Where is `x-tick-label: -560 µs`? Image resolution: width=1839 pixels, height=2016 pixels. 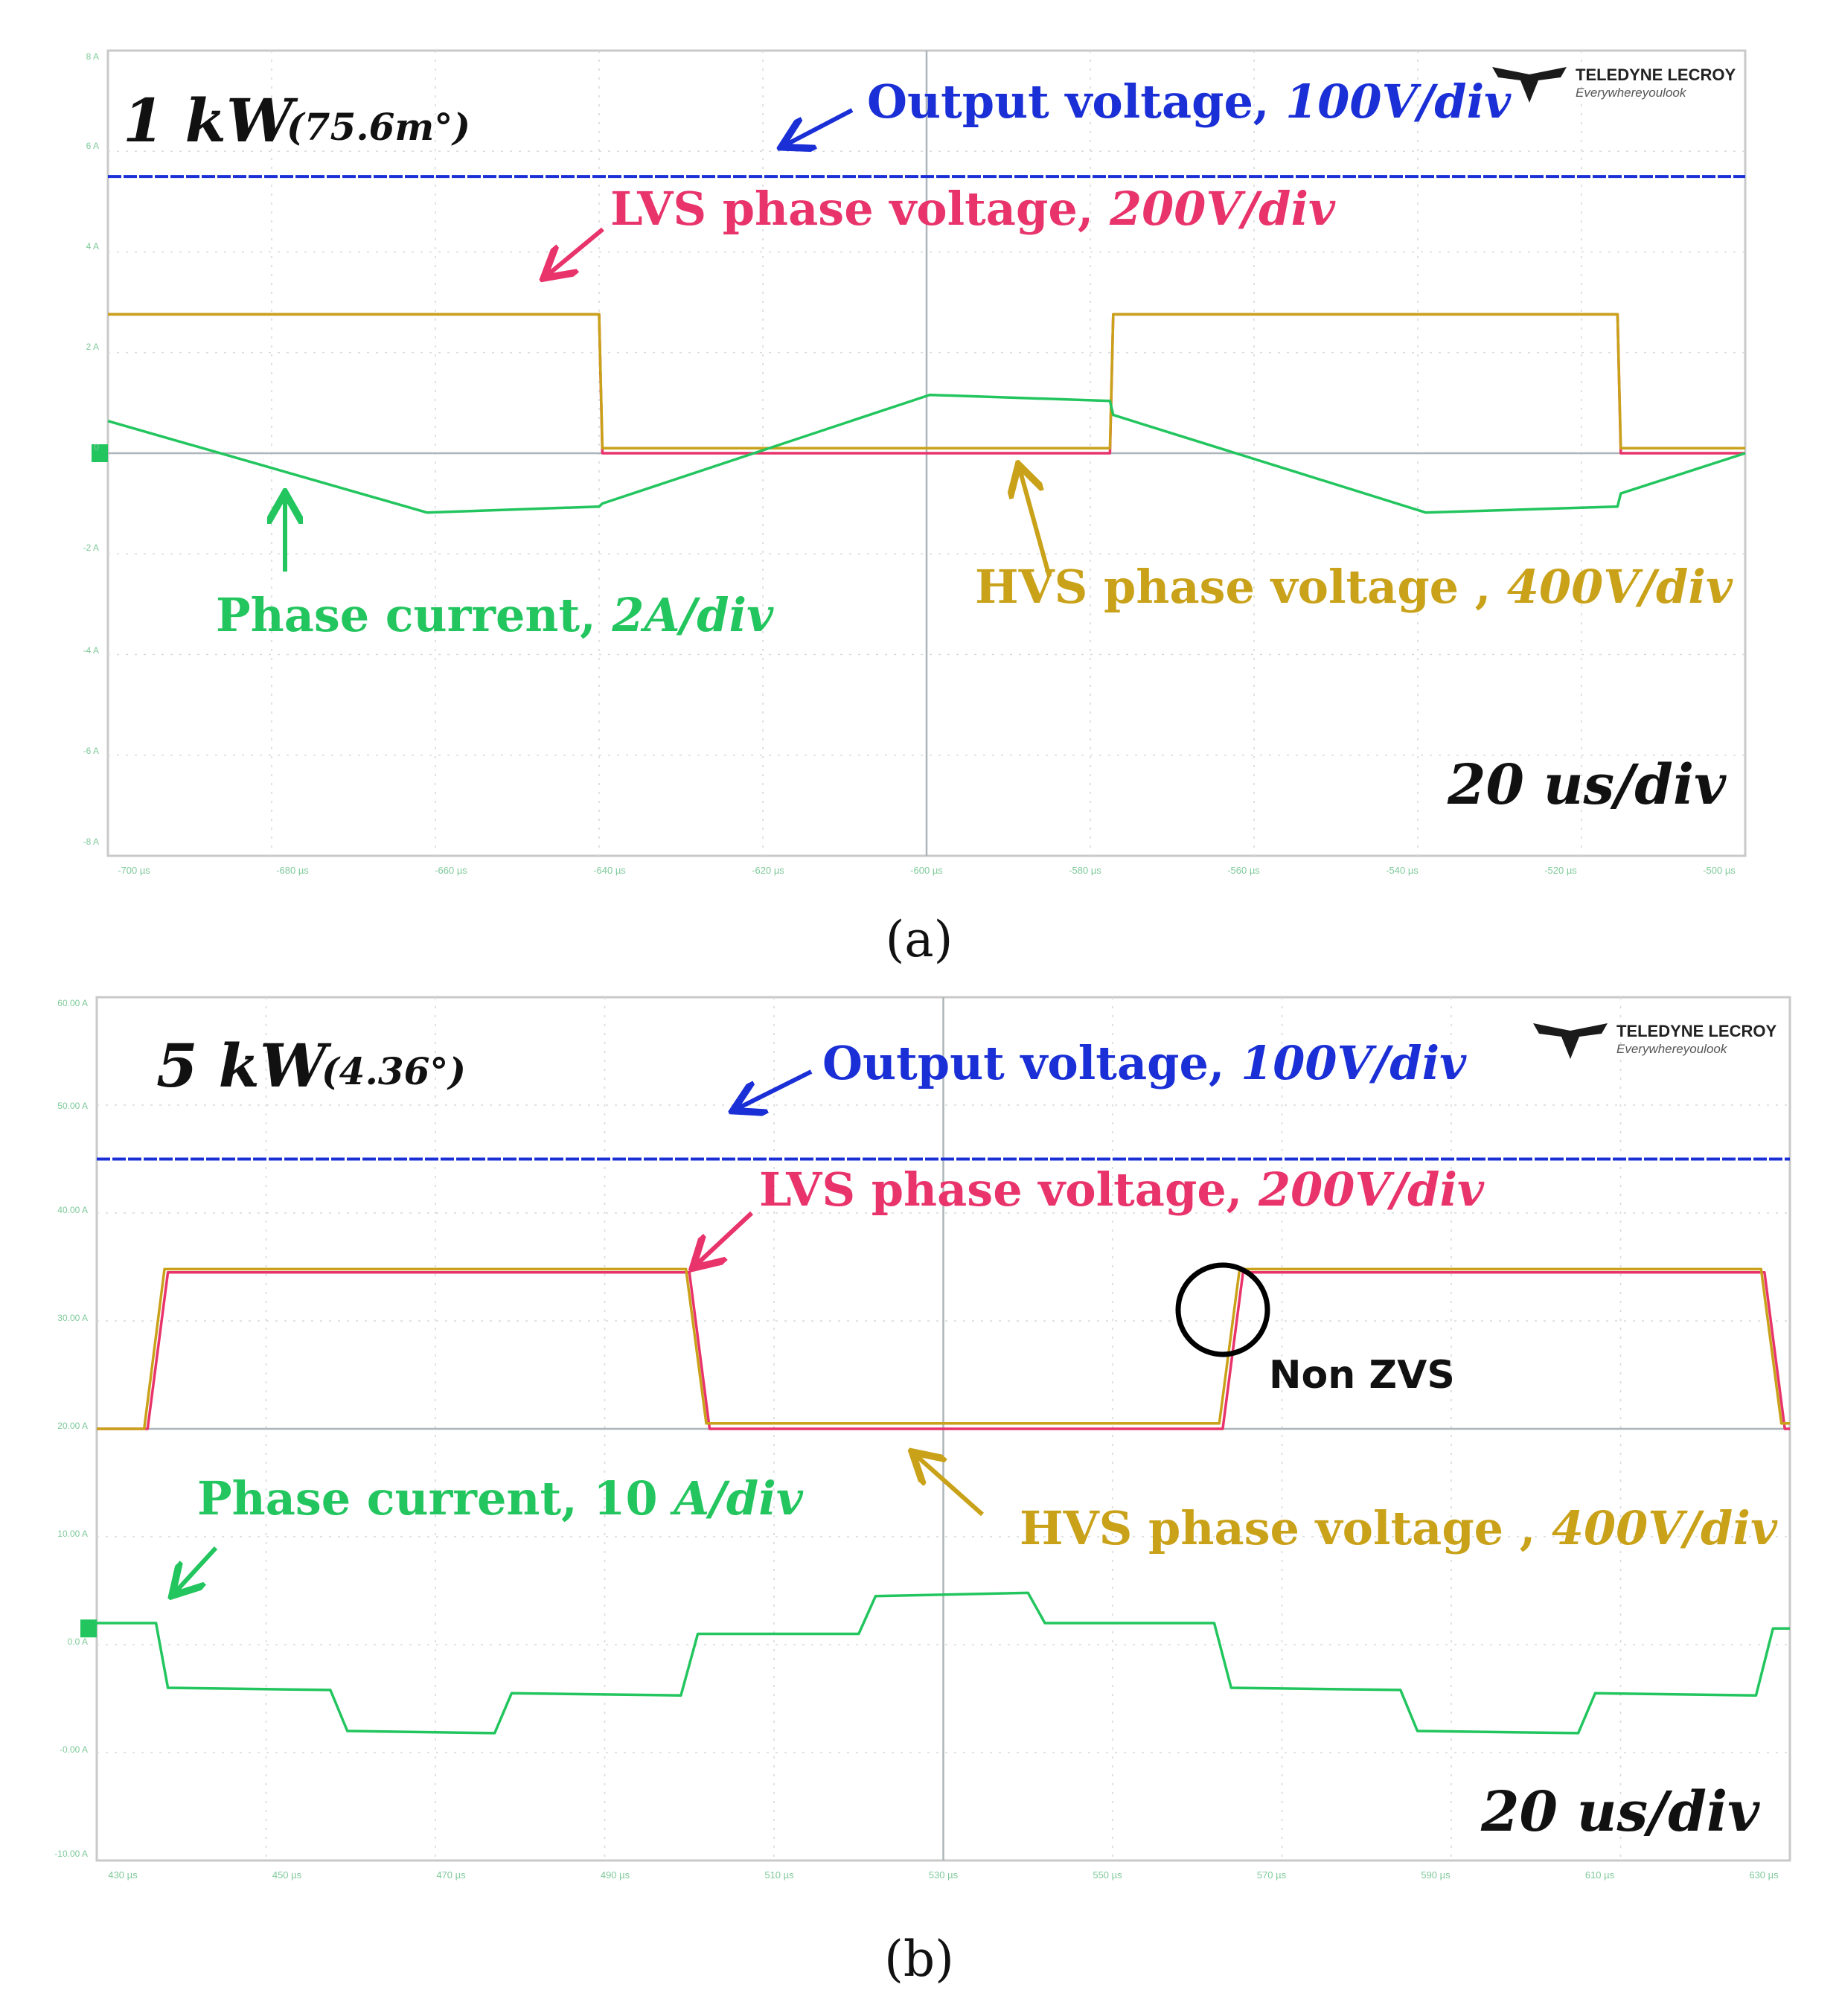
x-tick-label: -560 µs is located at coordinates (1243, 870).